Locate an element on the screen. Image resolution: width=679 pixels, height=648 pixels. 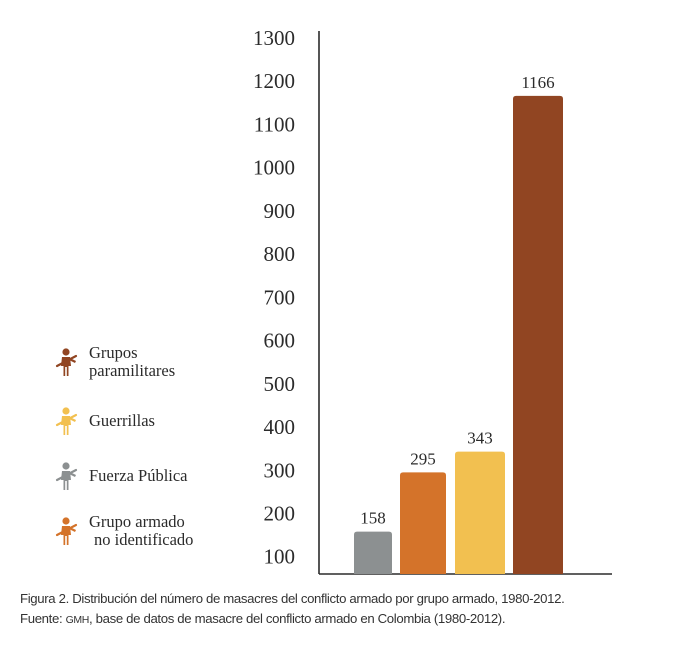
legend-label: Grupos is located at coordinates (113, 352).